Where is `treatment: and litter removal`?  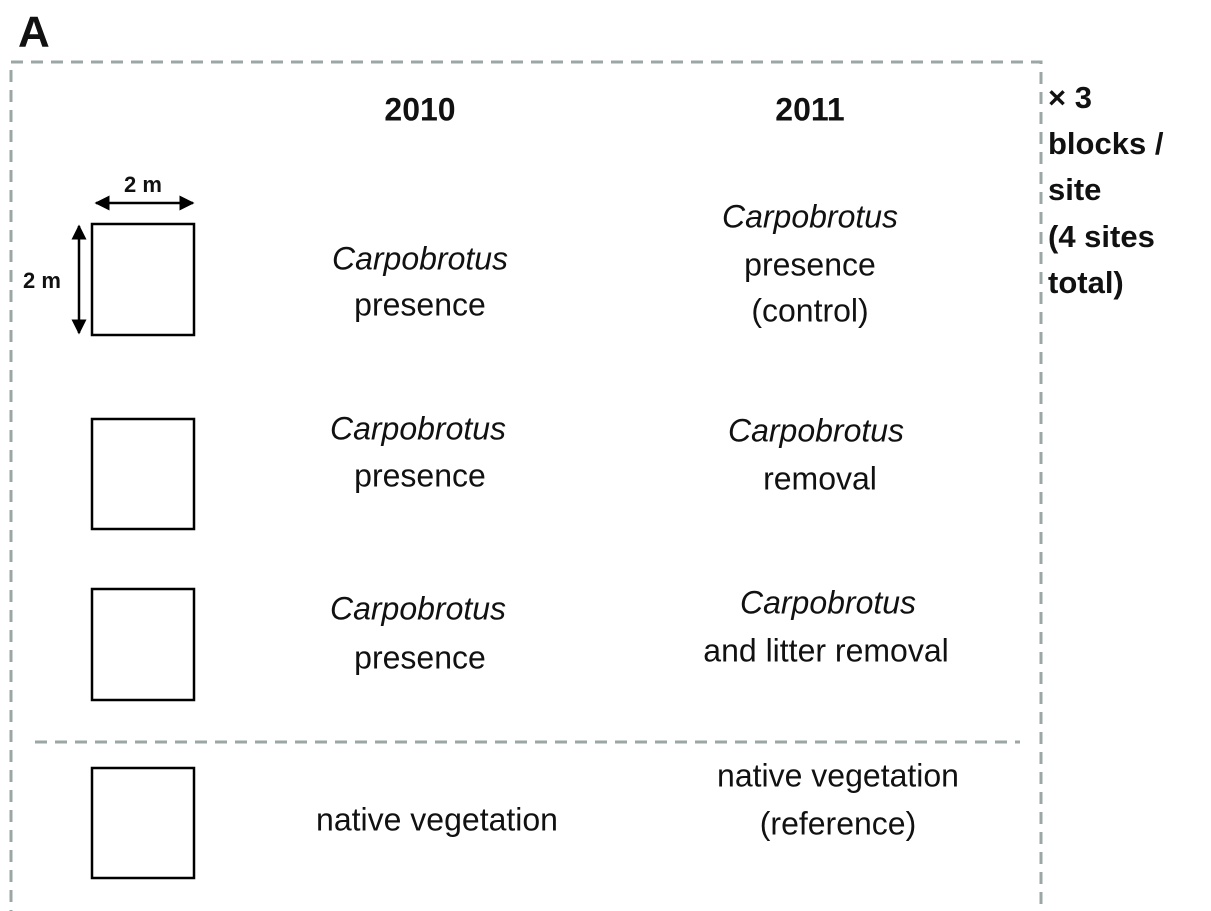 treatment: and litter removal is located at coordinates (825, 650).